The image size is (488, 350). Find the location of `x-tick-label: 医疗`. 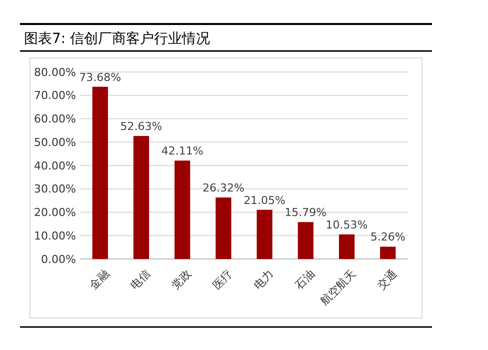

x-tick-label: 医疗 is located at coordinates (223, 279).